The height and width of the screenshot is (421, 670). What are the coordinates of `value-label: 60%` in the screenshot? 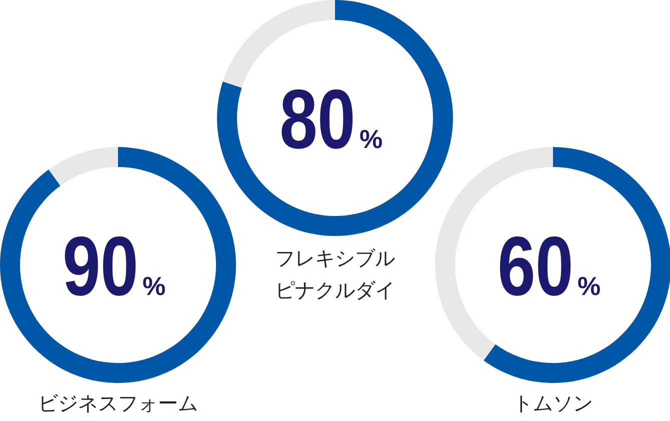 It's located at (549, 266).